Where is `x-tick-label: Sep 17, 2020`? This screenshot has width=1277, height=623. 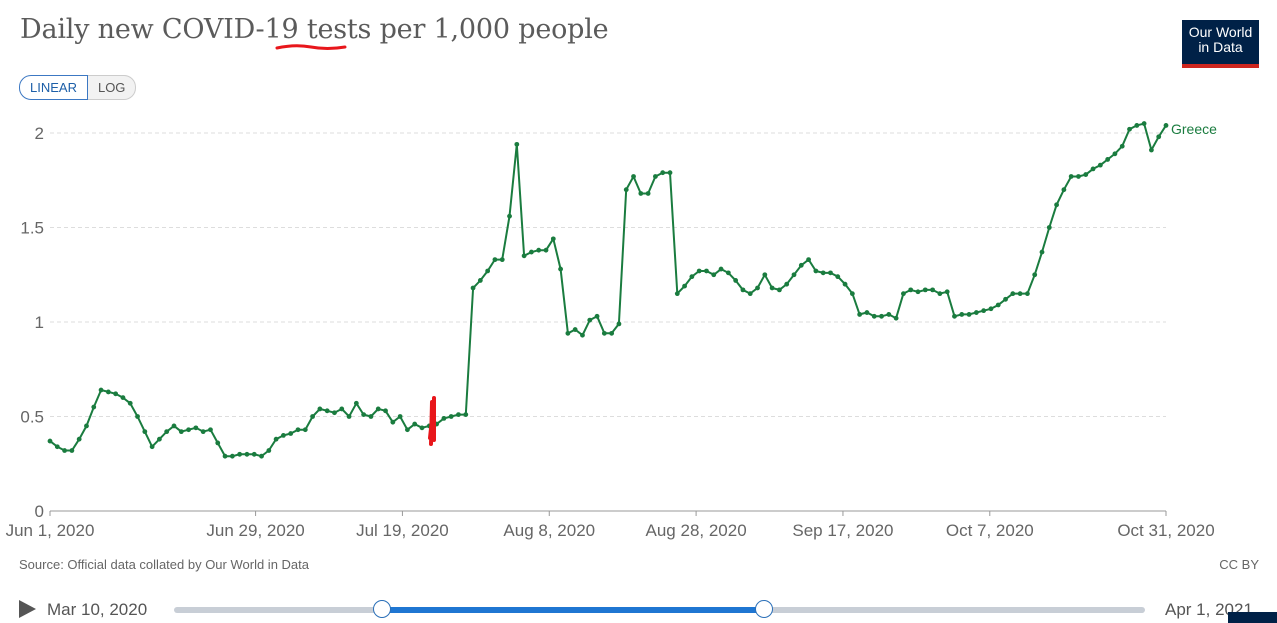 x-tick-label: Sep 17, 2020 is located at coordinates (842, 530).